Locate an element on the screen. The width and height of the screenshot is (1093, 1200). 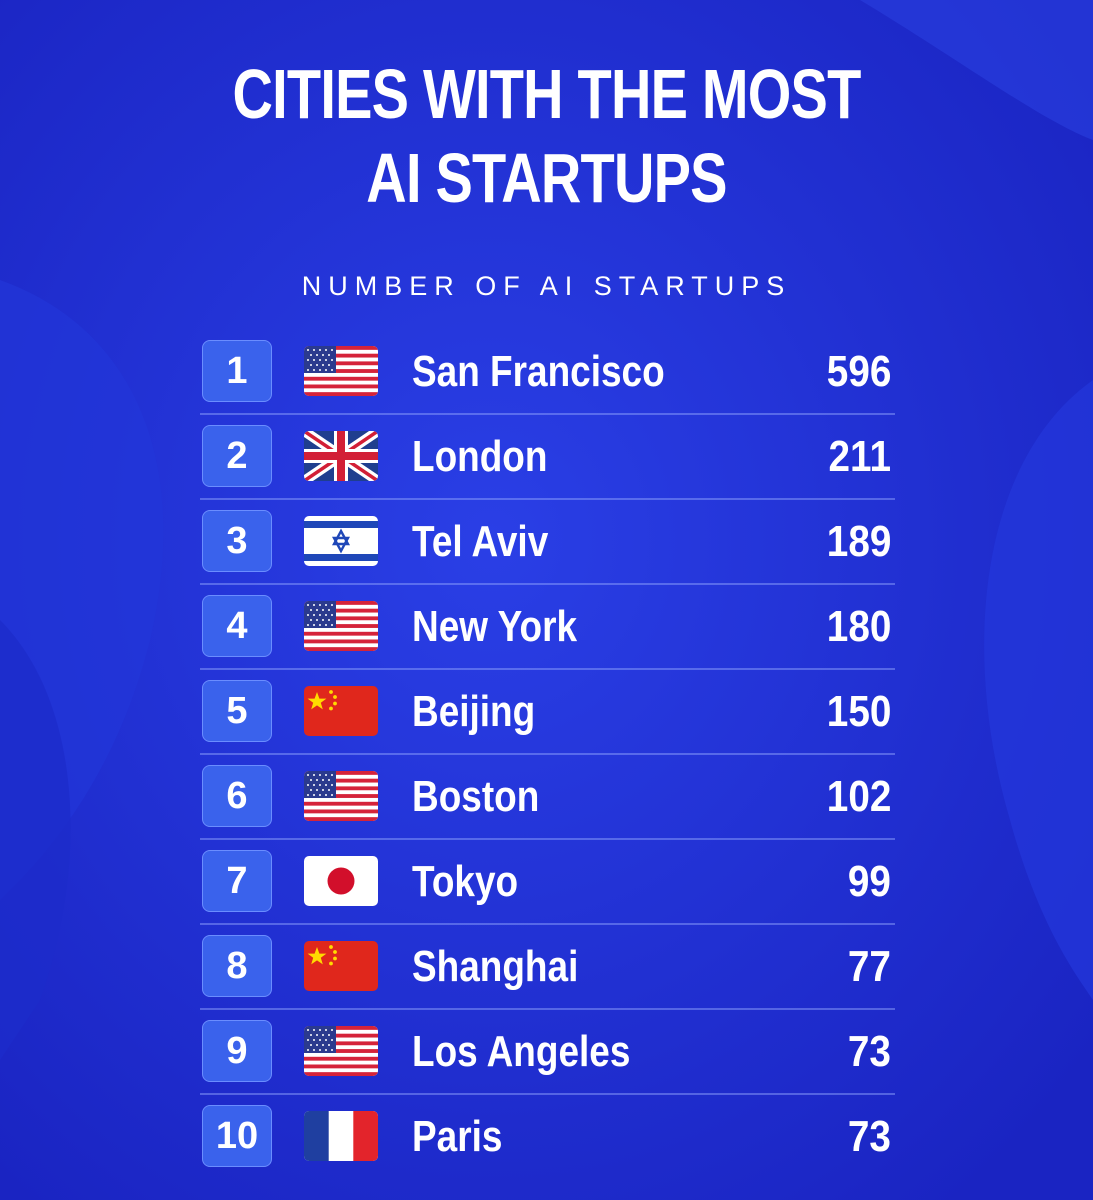
table-row: 3 Tel Aviv 189 is located at coordinates (547, 542).